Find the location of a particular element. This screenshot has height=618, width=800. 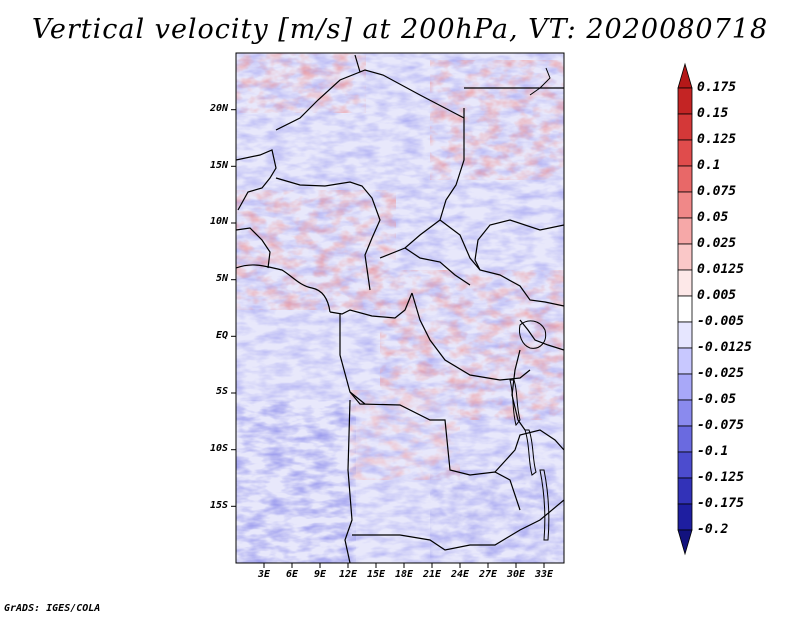

lake-outlines is located at coordinates (530, 304).